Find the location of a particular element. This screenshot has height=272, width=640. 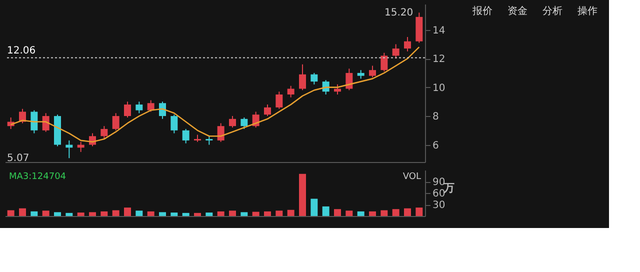

text: 操作 is located at coordinates (588, 11).